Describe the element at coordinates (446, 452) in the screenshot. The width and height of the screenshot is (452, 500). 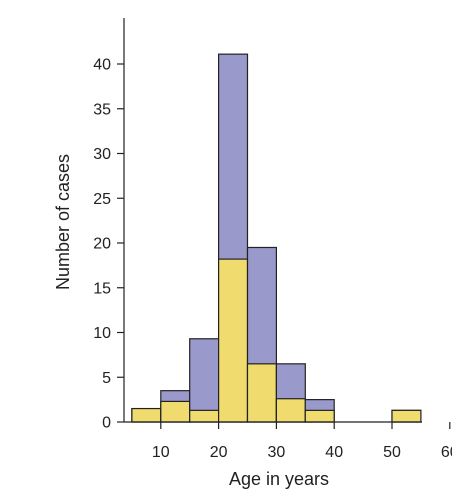
I see `x-tick-label-60: 60` at that location.